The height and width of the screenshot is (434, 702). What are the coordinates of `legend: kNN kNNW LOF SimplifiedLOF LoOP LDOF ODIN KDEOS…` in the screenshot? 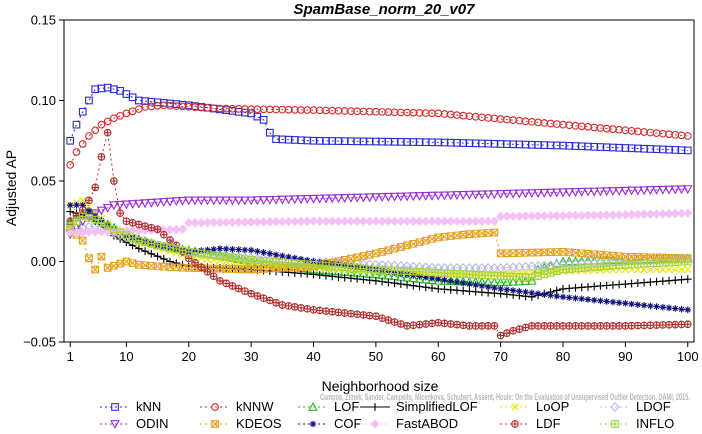 It's located at (387, 415).